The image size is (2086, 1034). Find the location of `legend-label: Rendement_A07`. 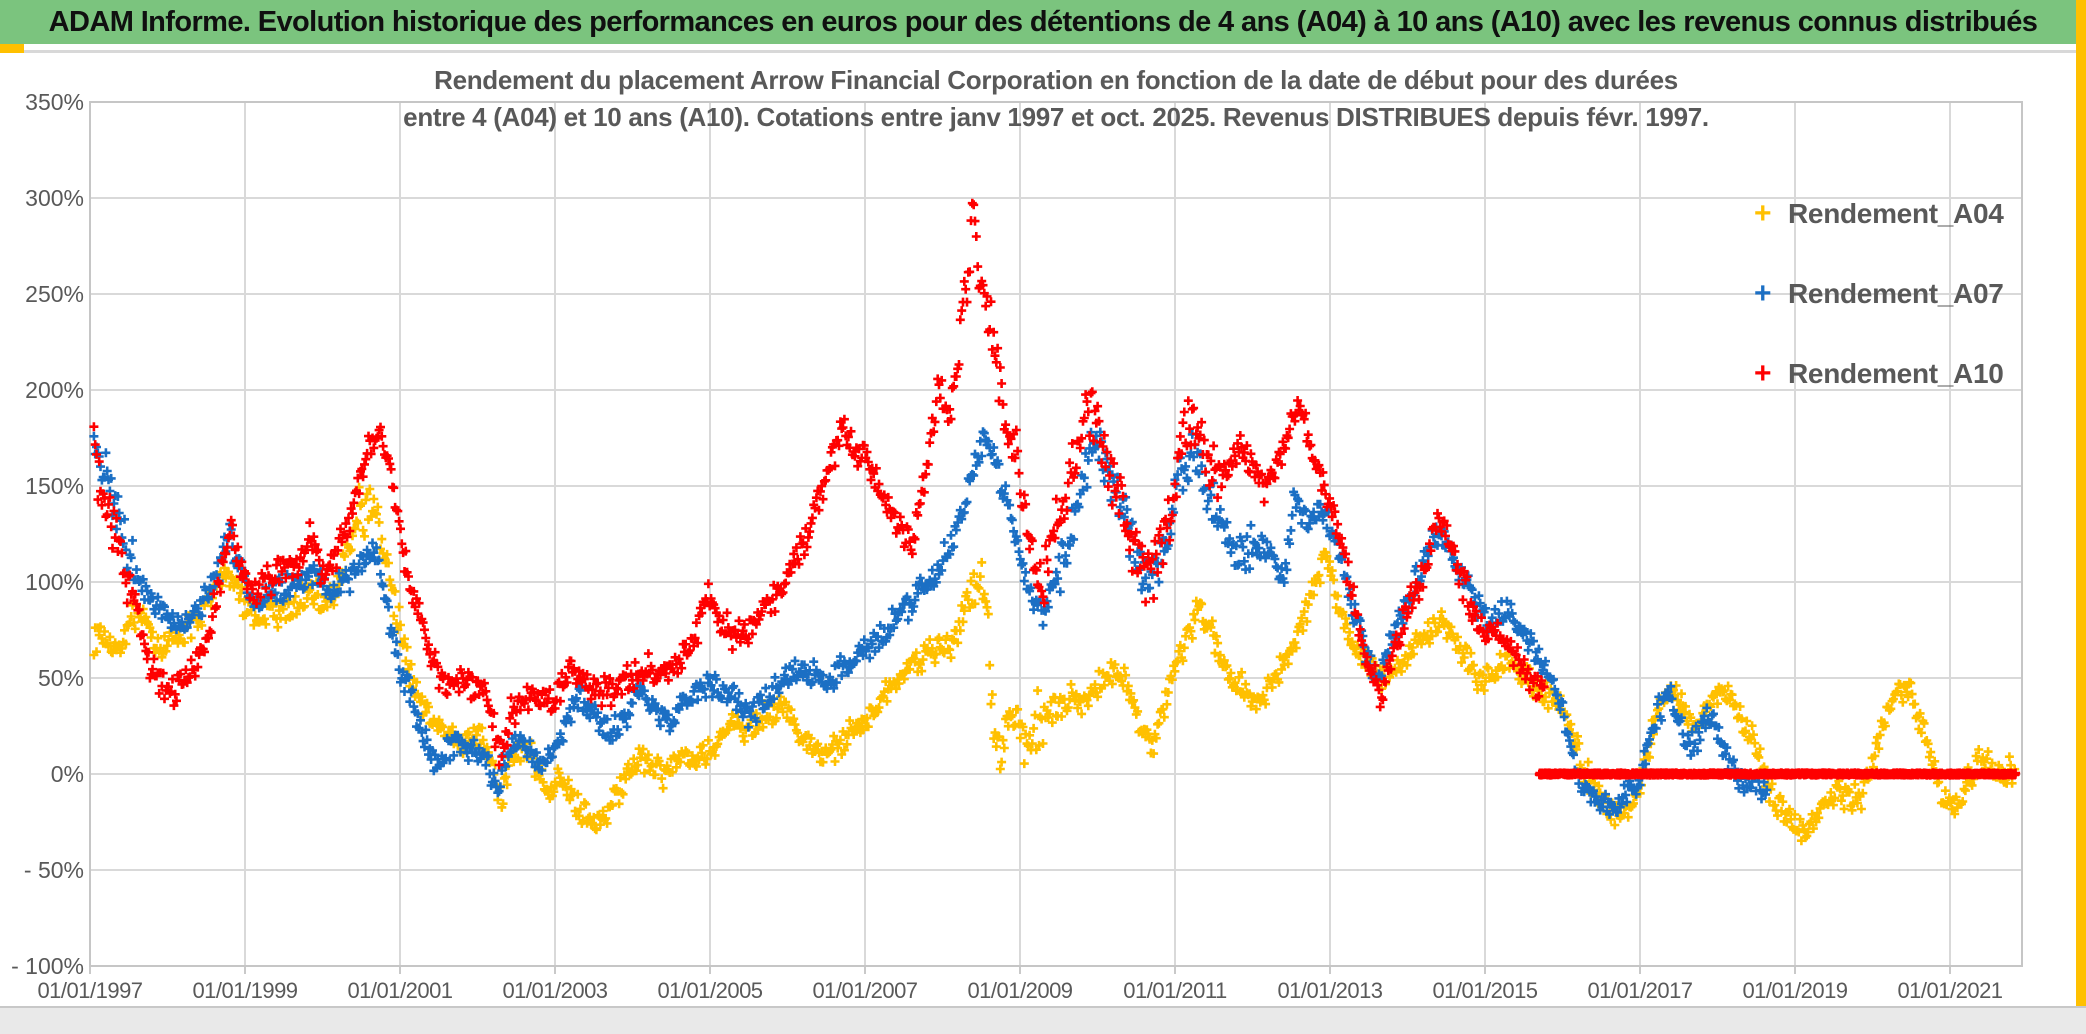

legend-label: Rendement_A07 is located at coordinates (1896, 293).